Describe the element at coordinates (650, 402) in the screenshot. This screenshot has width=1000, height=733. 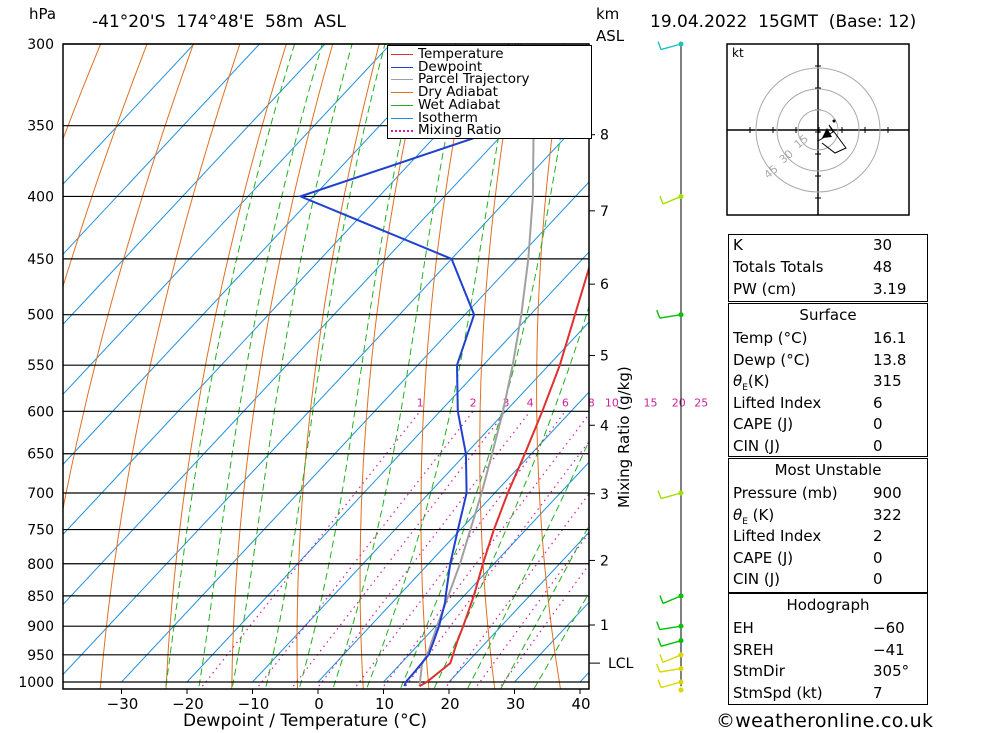
I see `mixing-ratio-label: 15` at that location.